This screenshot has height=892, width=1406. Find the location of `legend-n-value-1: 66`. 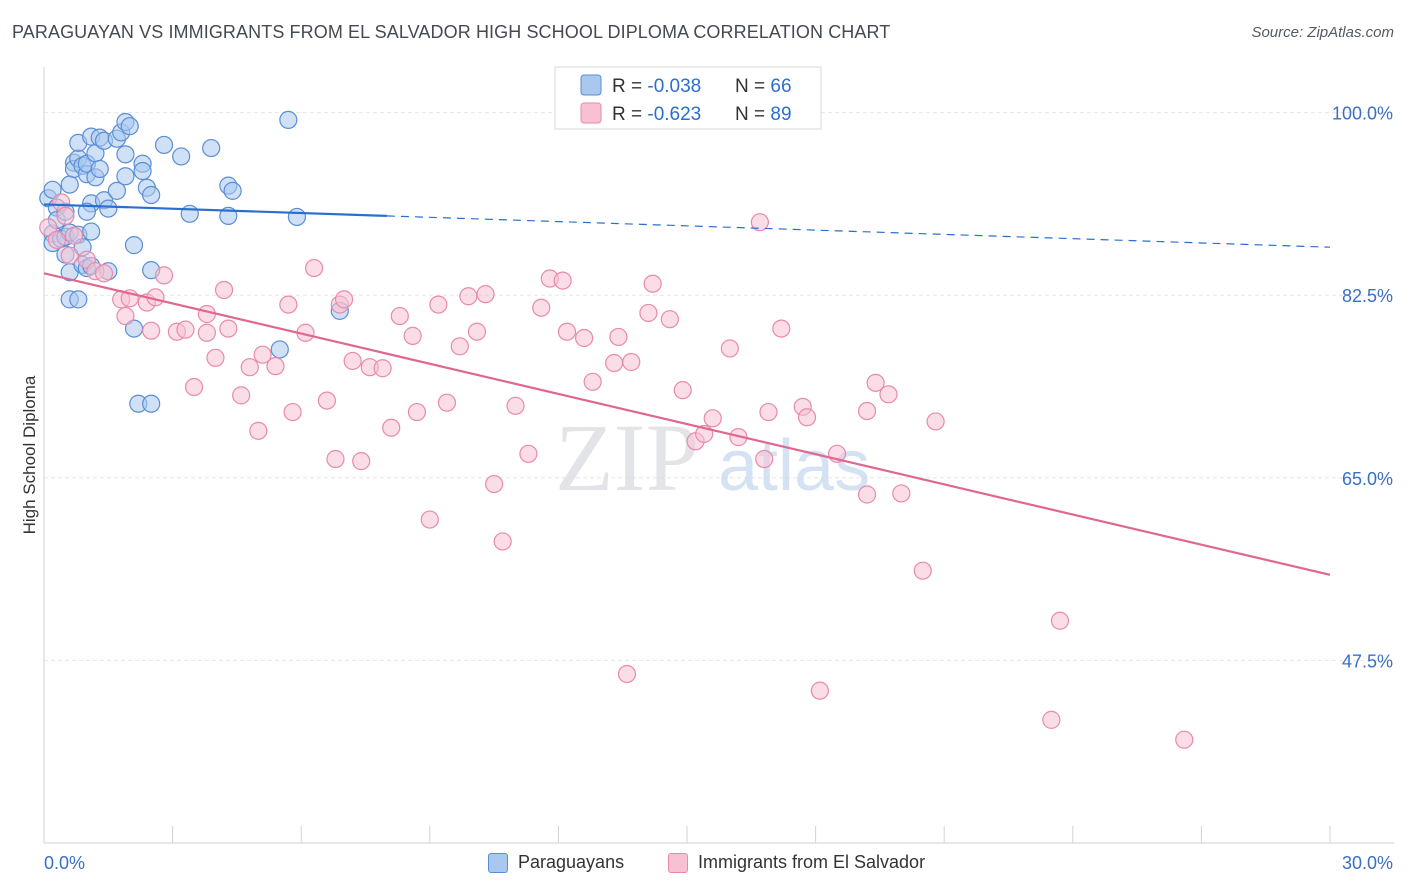

legend-n-value-1: 66 is located at coordinates (780, 86).